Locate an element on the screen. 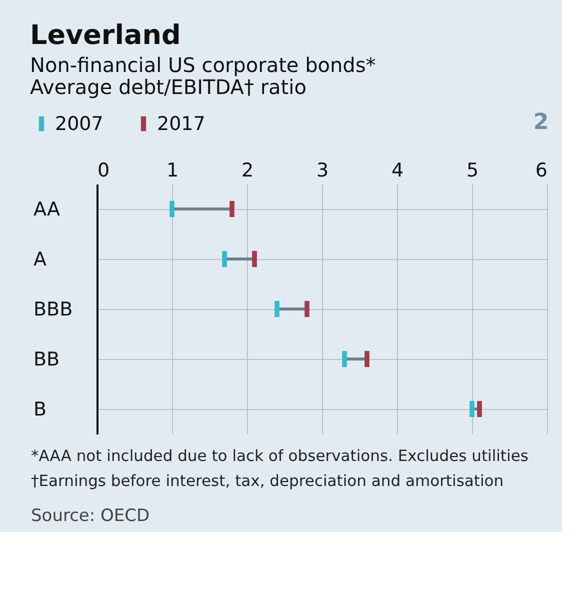 Image resolution: width=578 pixels, height=609 pixels. x-tick-label: 1 is located at coordinates (172, 171).